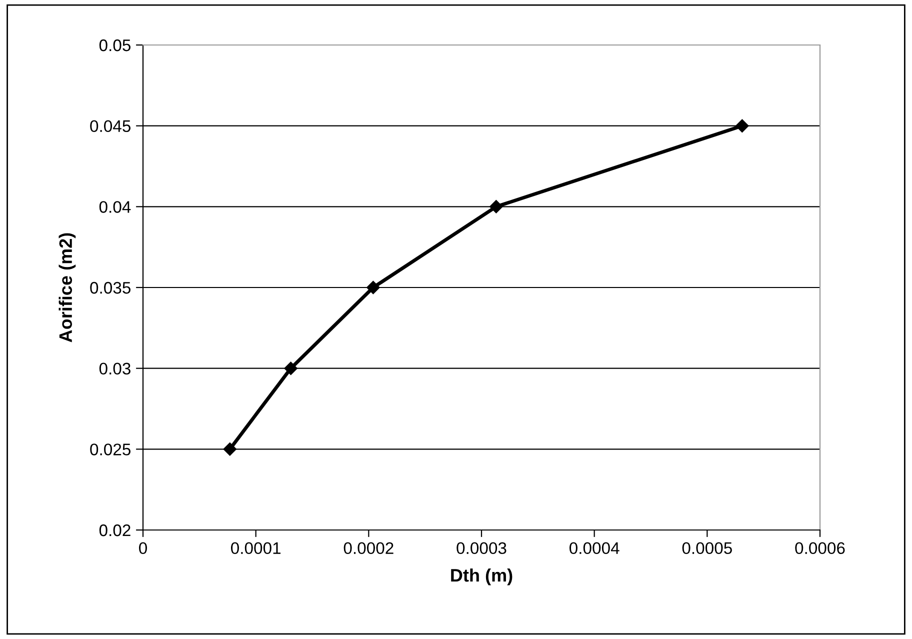 This screenshot has width=912, height=639. What do you see at coordinates (114, 368) in the screenshot?
I see `y-tick-label: 0.03` at bounding box center [114, 368].